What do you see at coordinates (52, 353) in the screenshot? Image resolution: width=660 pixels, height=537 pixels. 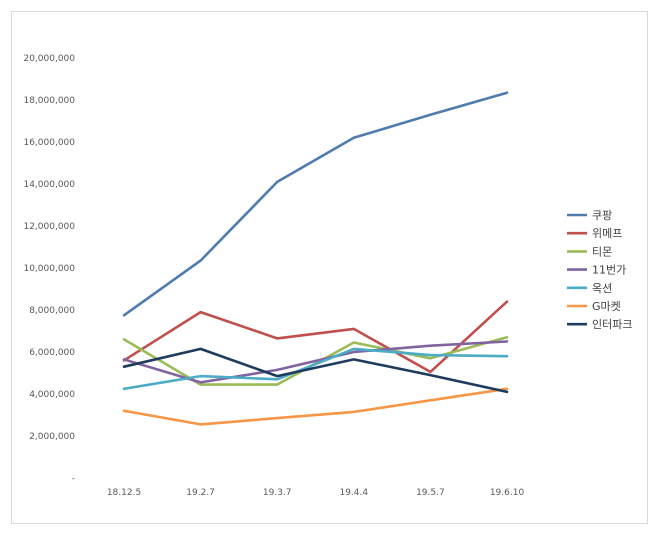 I see `y-tick-label: 6,000,000` at bounding box center [52, 353].